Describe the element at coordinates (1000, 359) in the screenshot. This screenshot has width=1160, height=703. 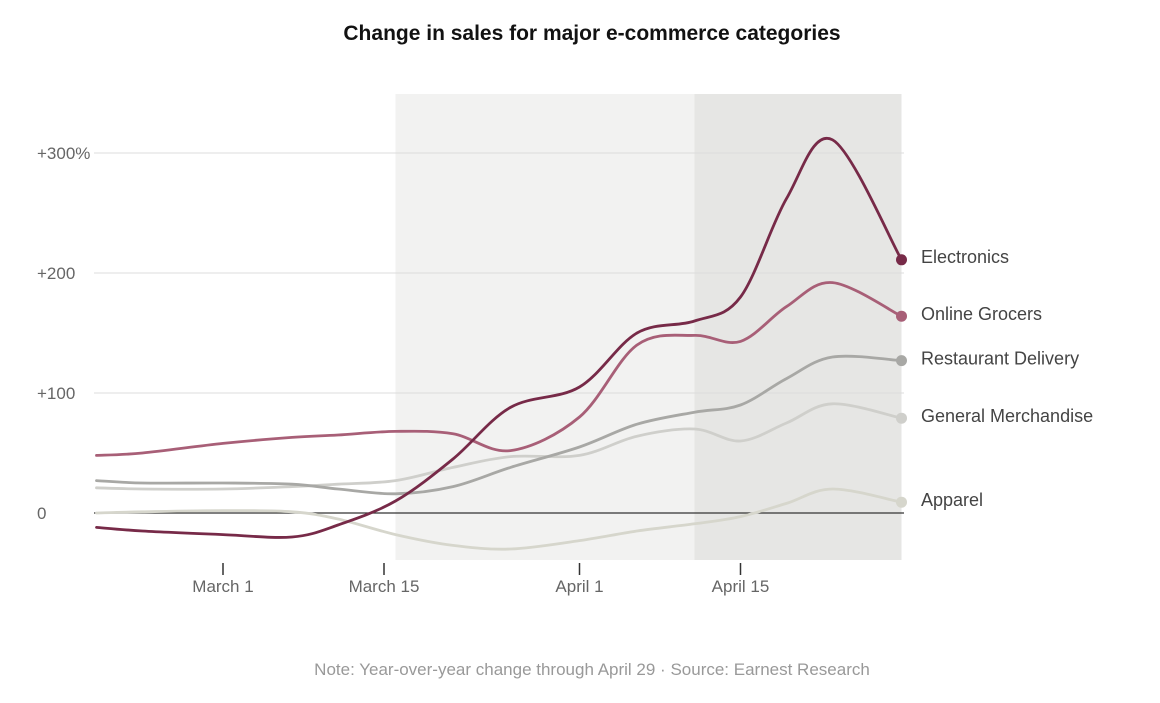
I see `series-label-restaurant-delivery: Restaurant Delivery` at that location.